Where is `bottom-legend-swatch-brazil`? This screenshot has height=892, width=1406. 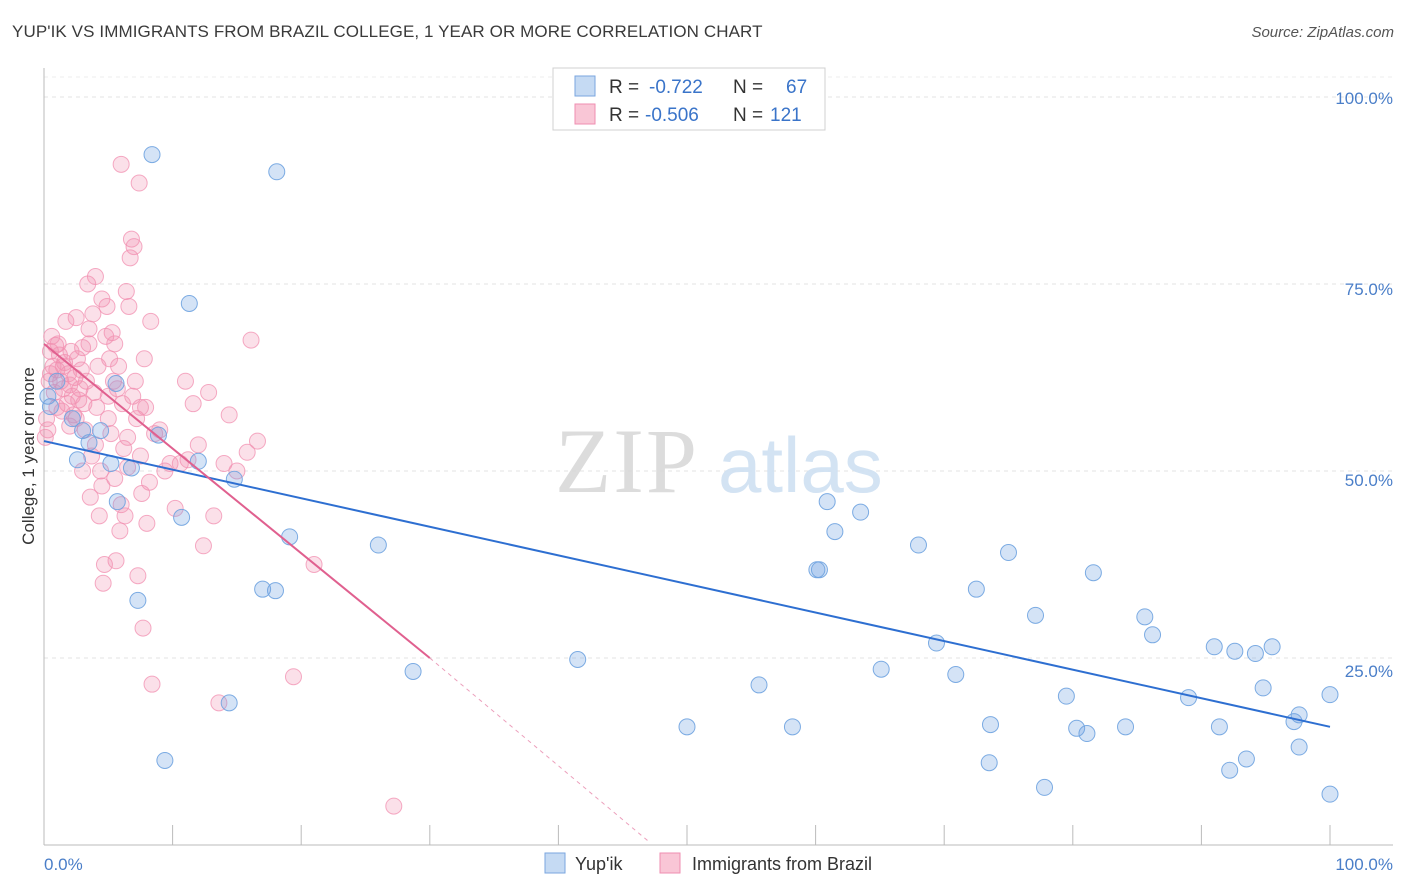 bottom-legend-swatch-brazil is located at coordinates (670, 863).